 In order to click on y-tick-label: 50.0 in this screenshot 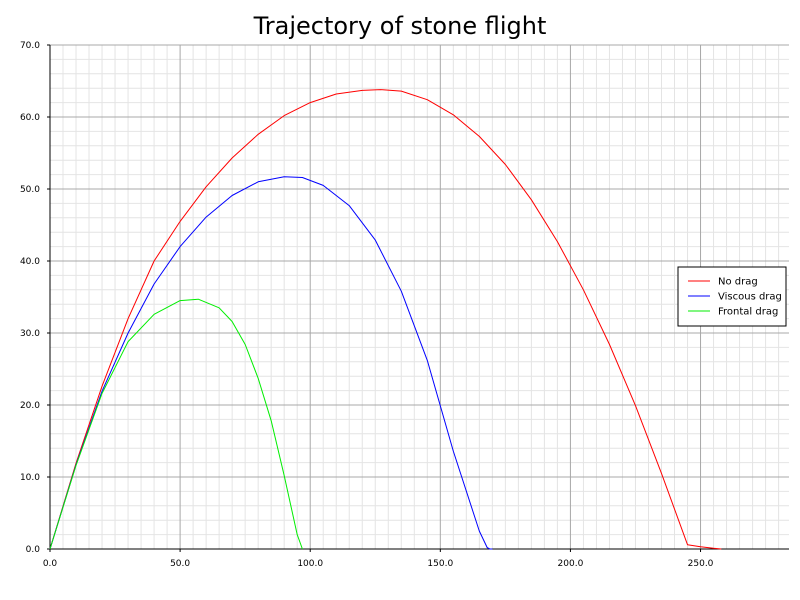, I will do `click(30, 190)`.